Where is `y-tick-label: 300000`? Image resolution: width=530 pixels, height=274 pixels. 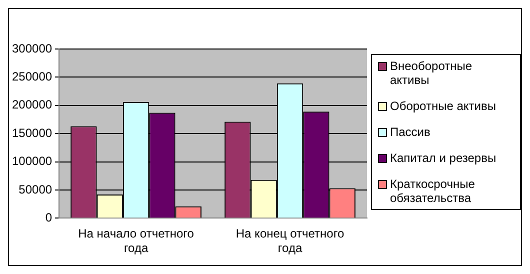
y-tick-label: 300000 is located at coordinates (32, 48).